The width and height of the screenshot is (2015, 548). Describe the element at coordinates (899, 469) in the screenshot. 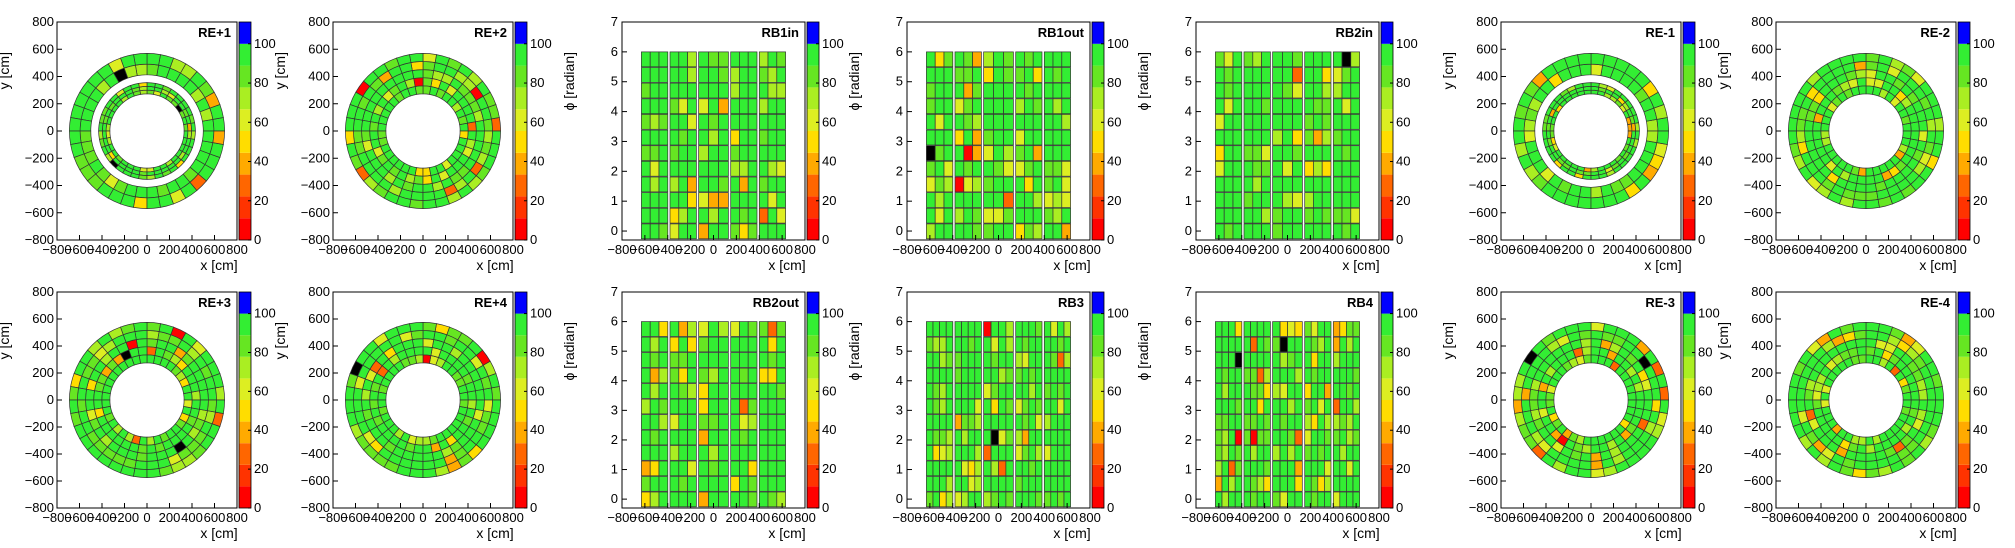

I see `y-tick-label: 1` at that location.